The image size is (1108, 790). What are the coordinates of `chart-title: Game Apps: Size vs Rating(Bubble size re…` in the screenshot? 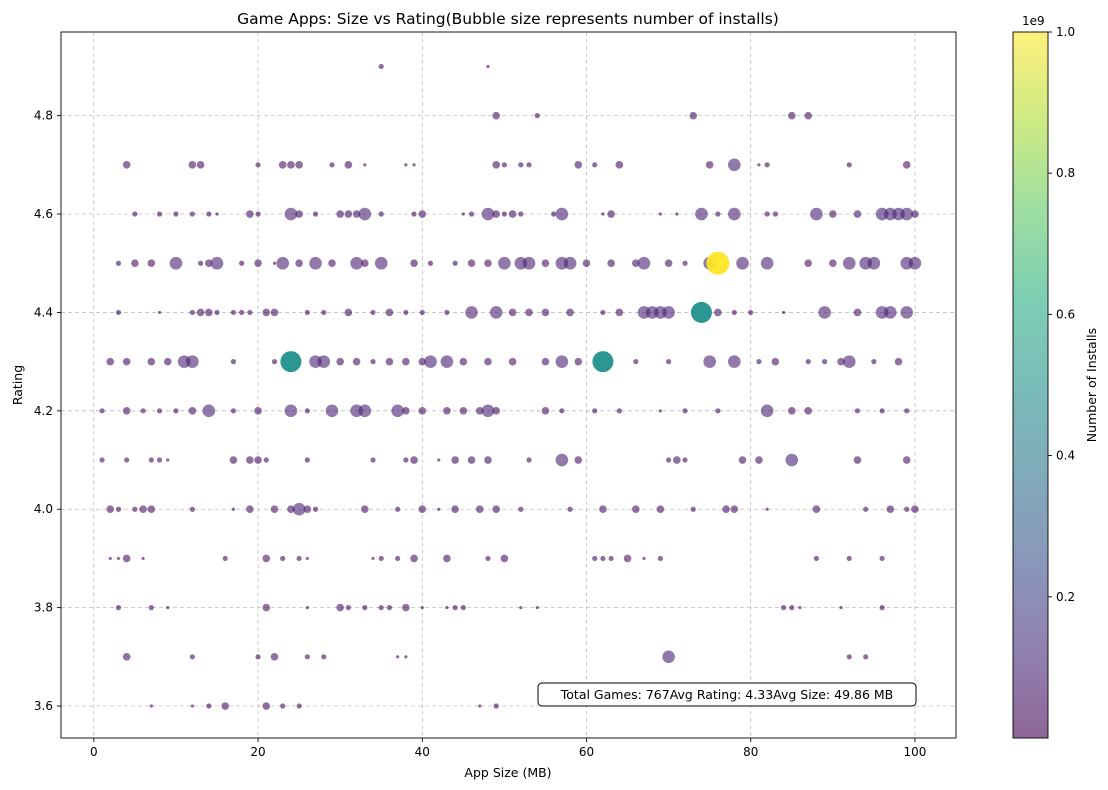 It's located at (508, 19).